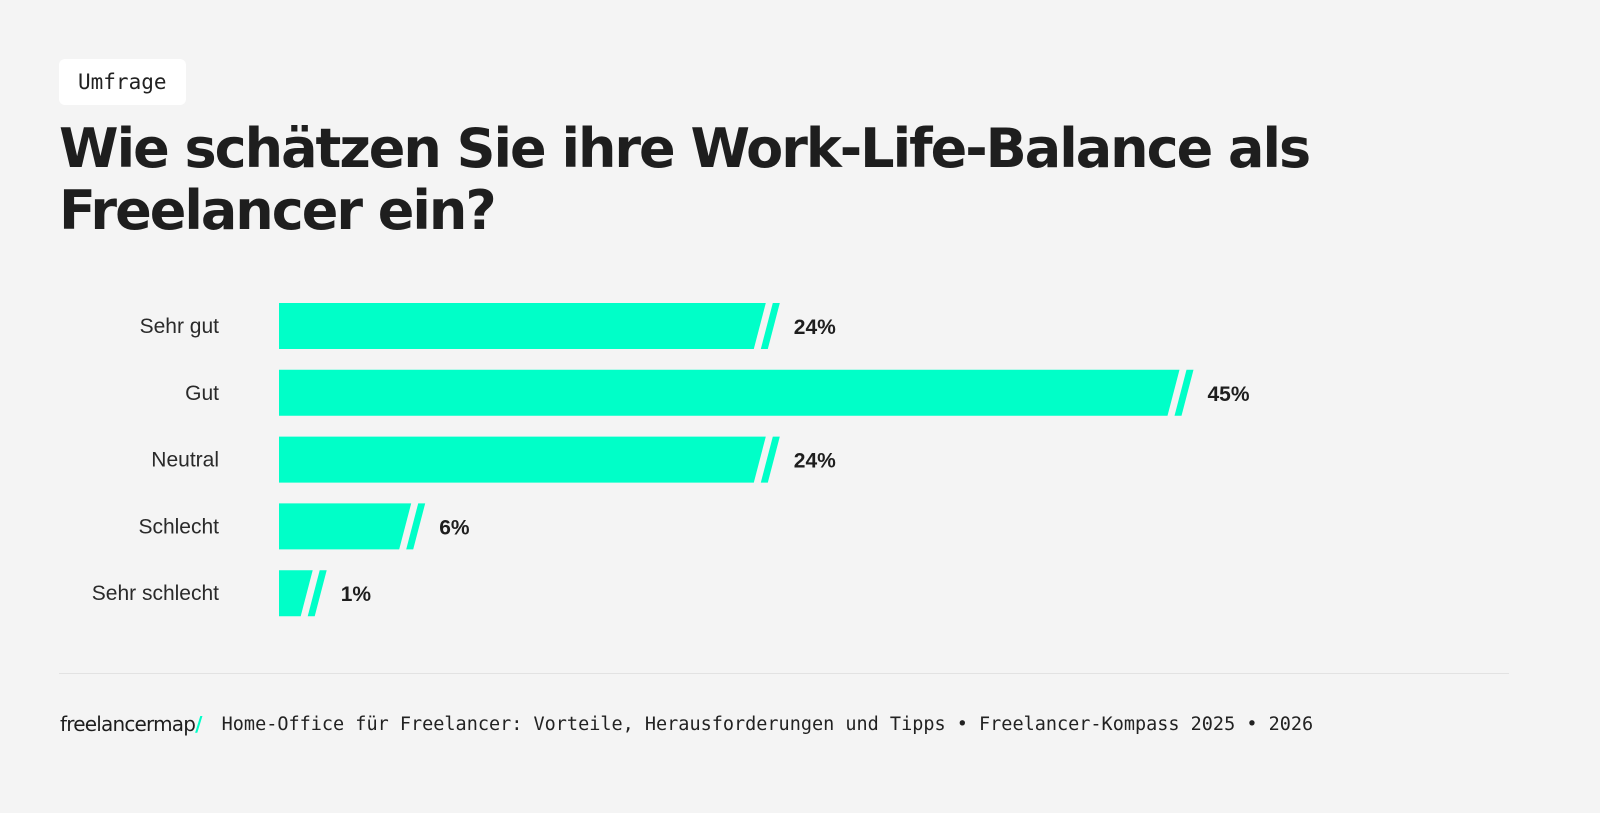 This screenshot has height=813, width=1600. What do you see at coordinates (178, 526) in the screenshot?
I see `category-label: Schlecht` at bounding box center [178, 526].